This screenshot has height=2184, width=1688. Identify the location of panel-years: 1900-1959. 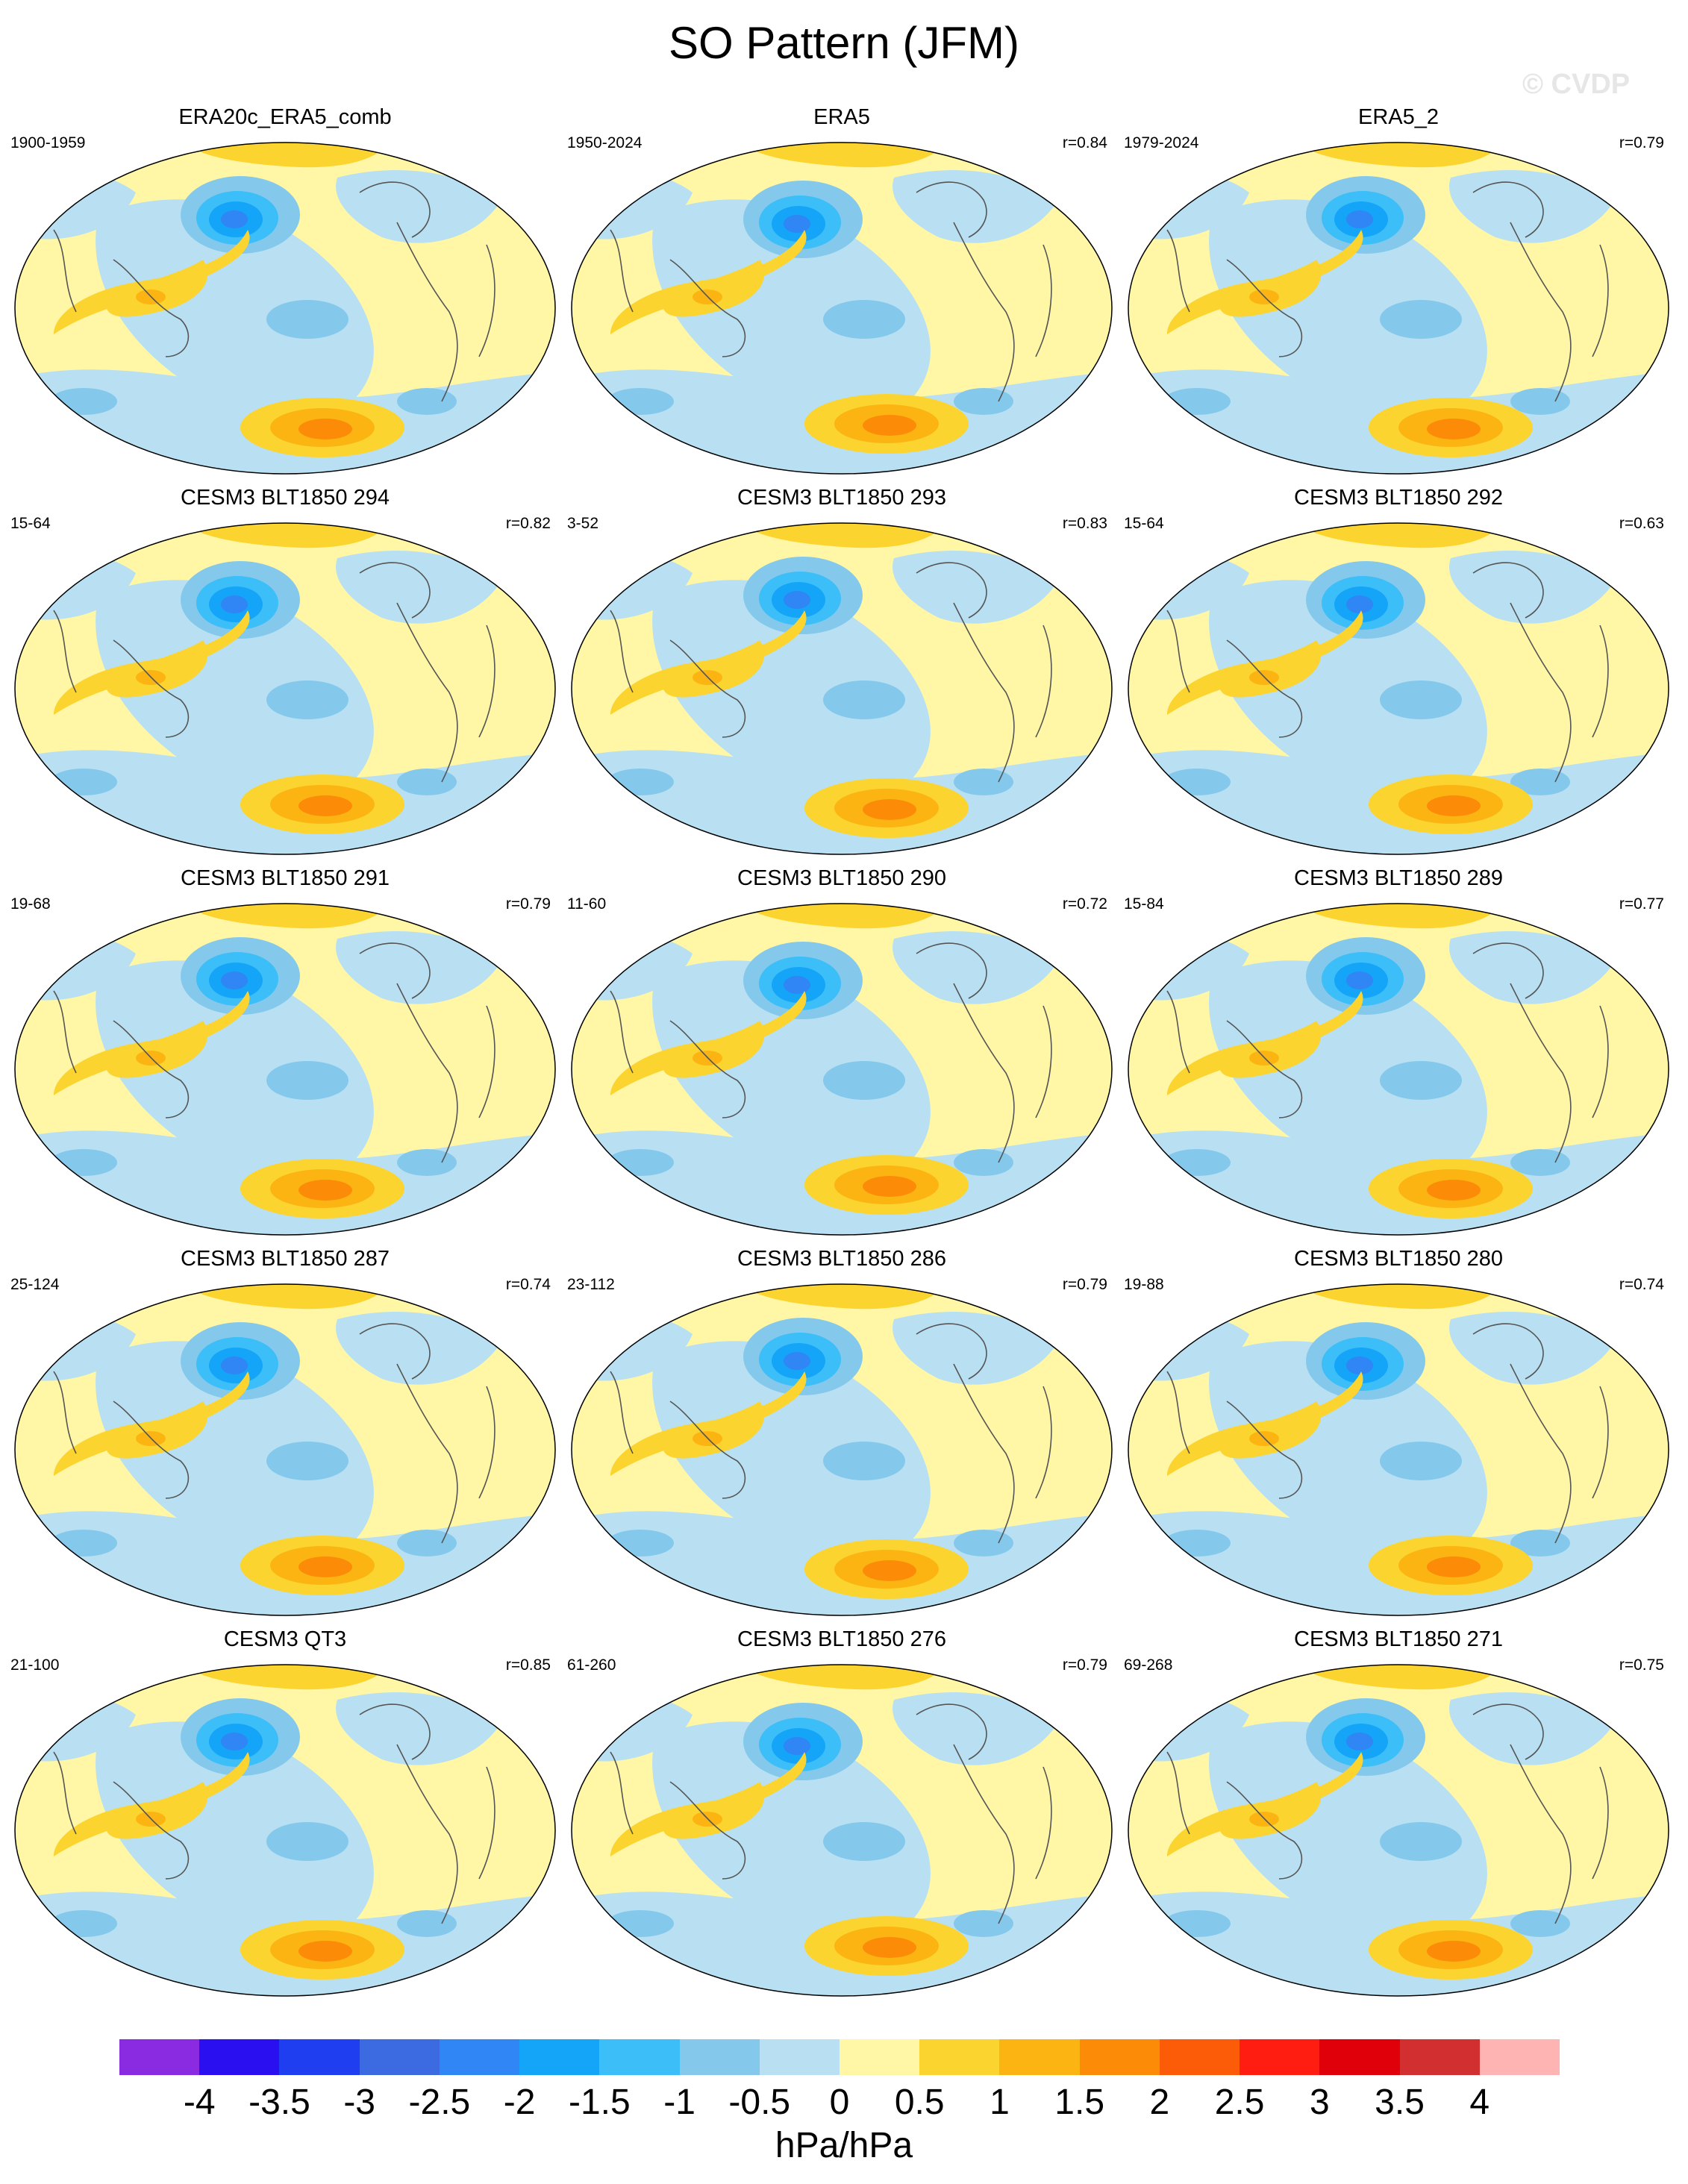
(48, 142).